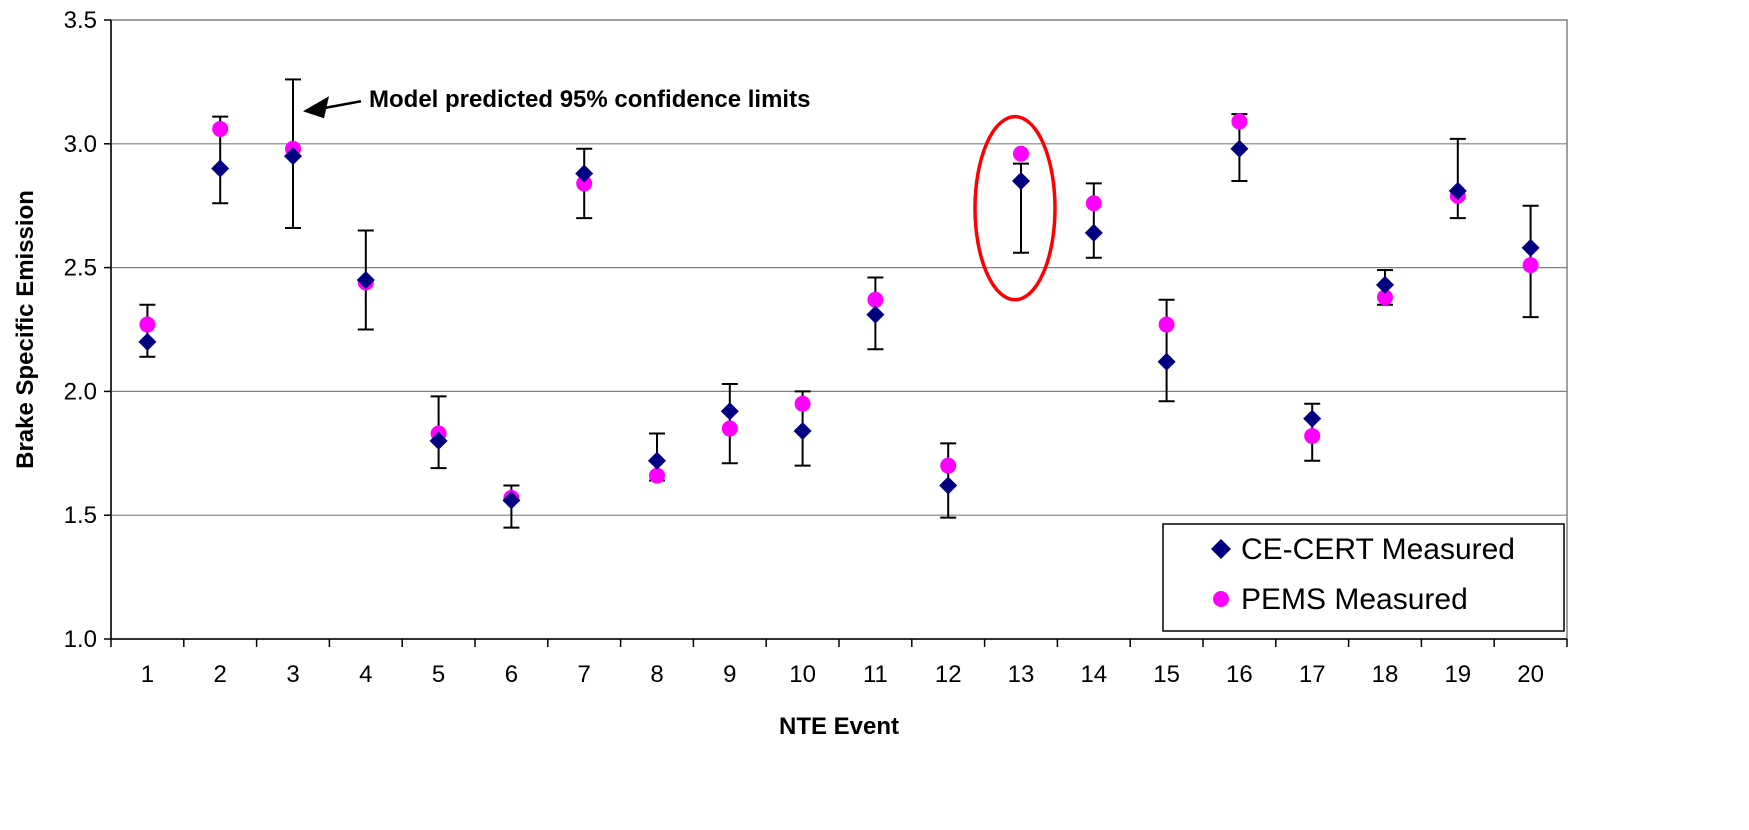 The image size is (1749, 830). What do you see at coordinates (292, 674) in the screenshot?
I see `x-tick-label: 3` at bounding box center [292, 674].